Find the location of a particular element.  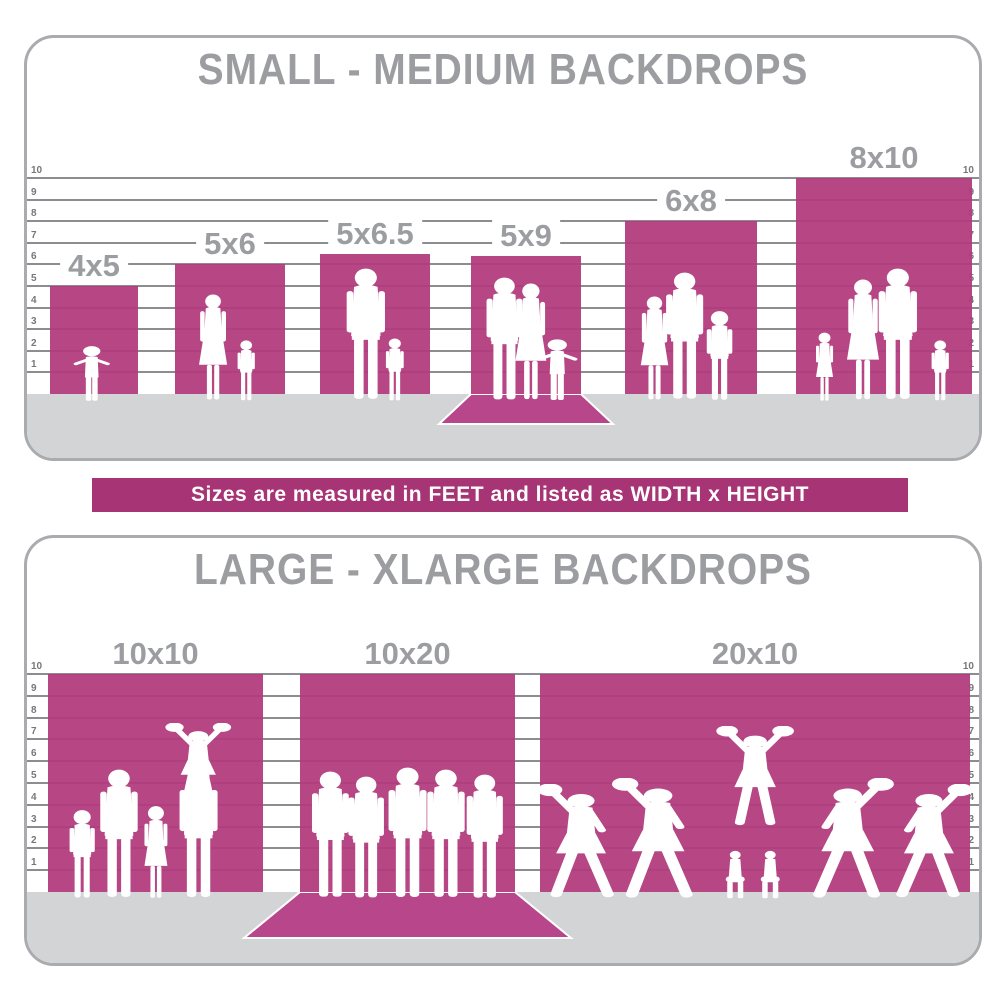

backdrop-bar-8x10 is located at coordinates (884, 289).